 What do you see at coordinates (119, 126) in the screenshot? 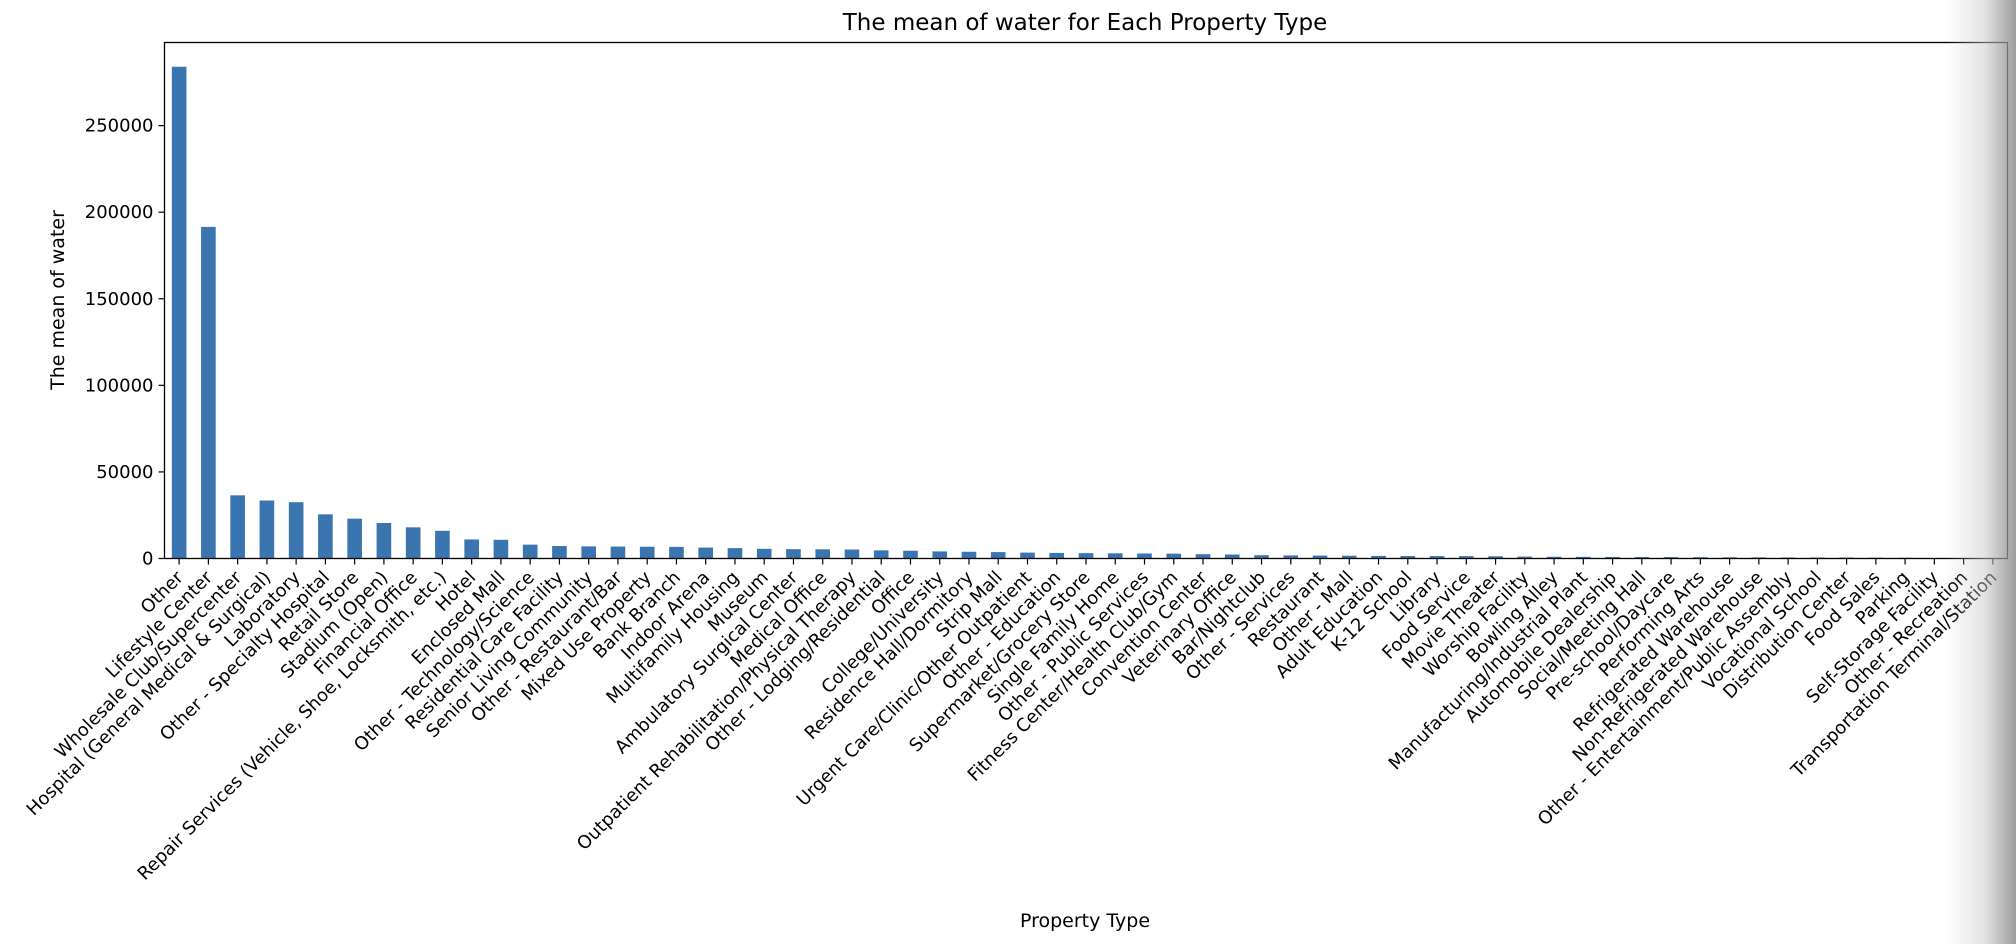
I see `y-tick-label: 250000` at bounding box center [119, 126].